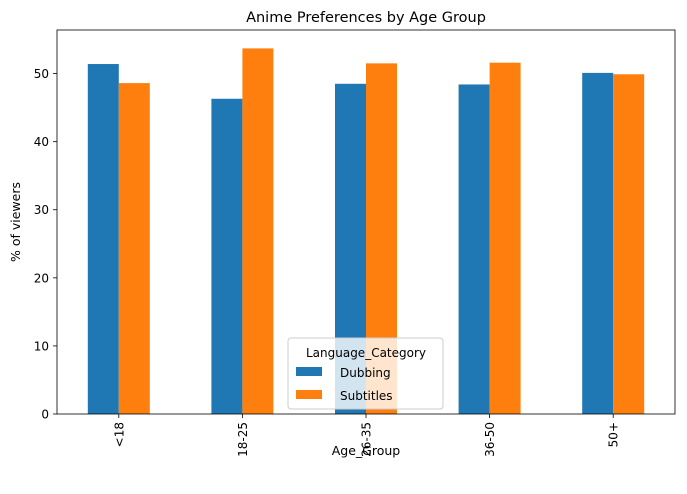 The width and height of the screenshot is (687, 494). What do you see at coordinates (41, 74) in the screenshot?
I see `y-tick-label: 50` at bounding box center [41, 74].